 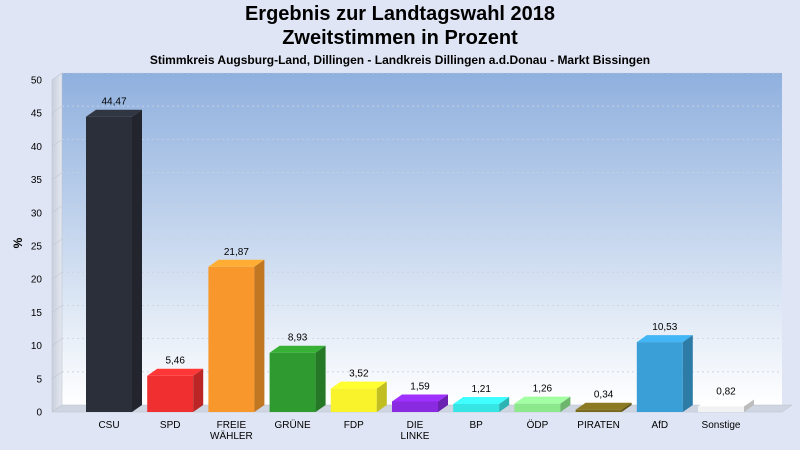 I want to click on y-tick-label: 45, so click(x=37, y=114).